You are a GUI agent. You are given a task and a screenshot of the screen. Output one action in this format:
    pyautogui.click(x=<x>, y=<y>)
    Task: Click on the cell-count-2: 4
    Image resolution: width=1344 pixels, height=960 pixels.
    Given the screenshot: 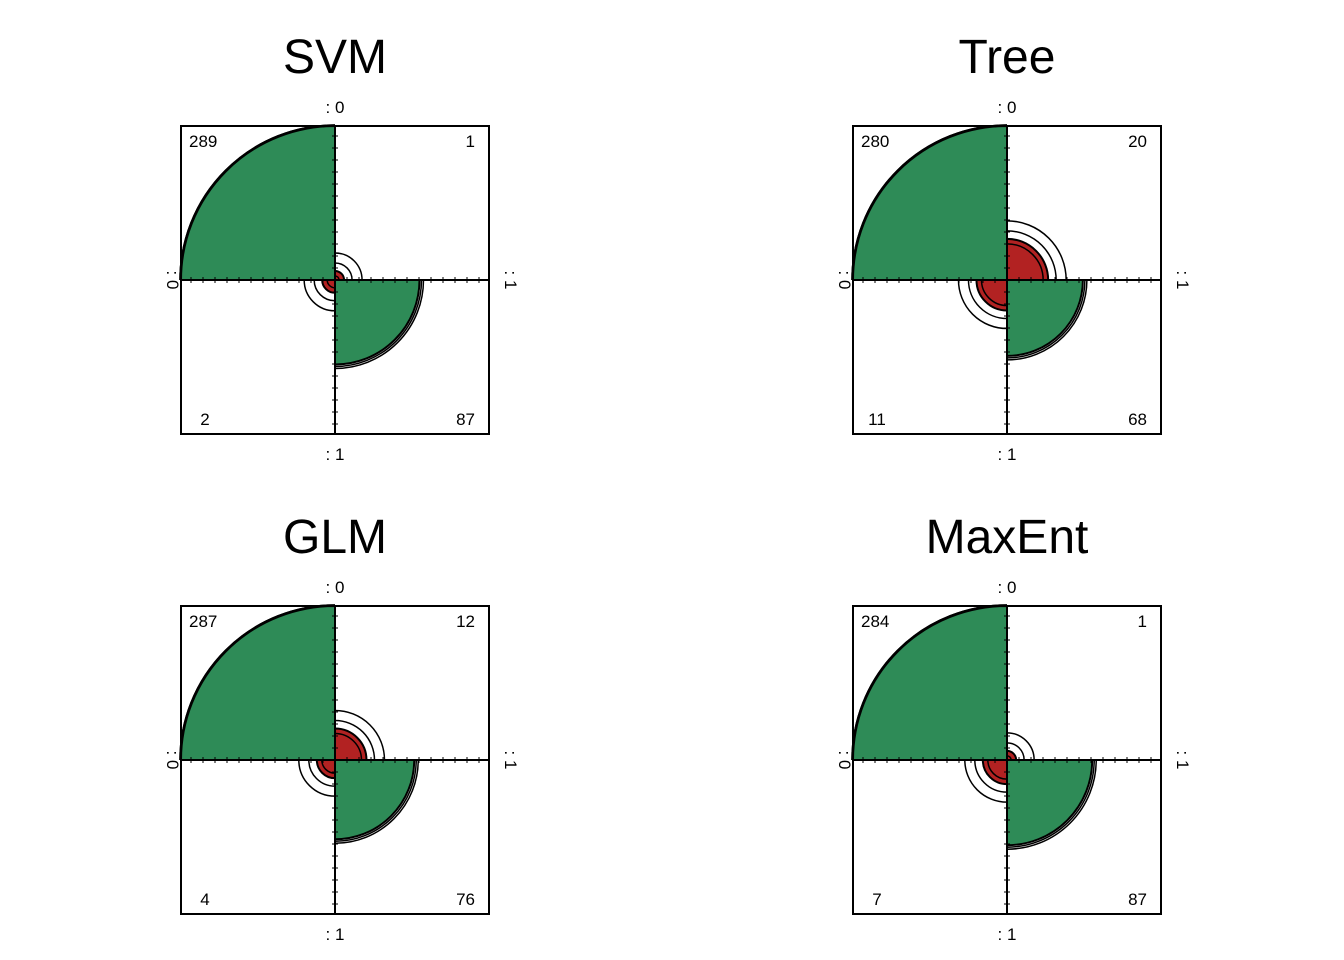 What is the action you would take?
    pyautogui.click(x=204, y=899)
    